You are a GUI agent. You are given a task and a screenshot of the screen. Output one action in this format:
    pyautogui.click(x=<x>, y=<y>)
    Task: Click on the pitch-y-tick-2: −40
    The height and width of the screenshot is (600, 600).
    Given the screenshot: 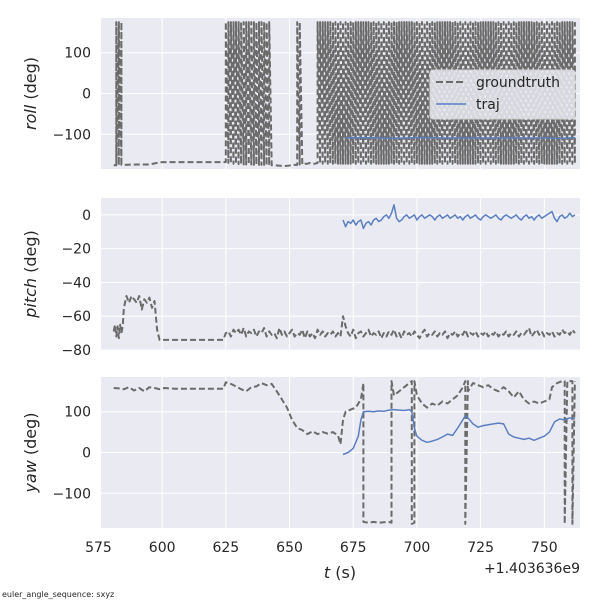 What is the action you would take?
    pyautogui.click(x=76, y=283)
    